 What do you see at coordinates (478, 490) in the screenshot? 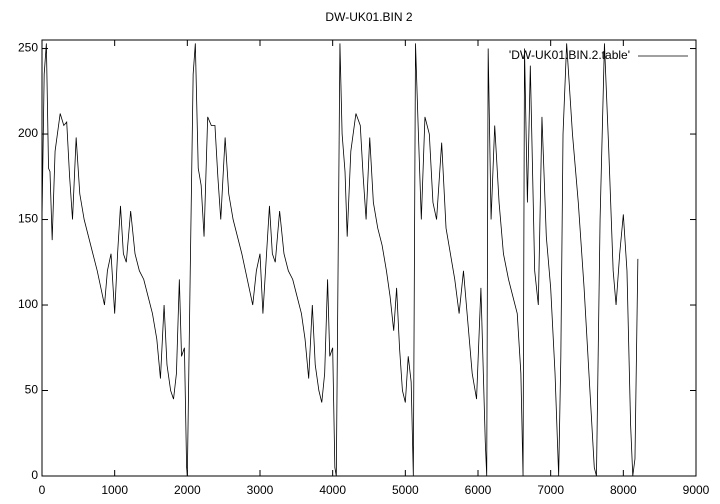
I see `x-tick-label: 6000` at bounding box center [478, 490].